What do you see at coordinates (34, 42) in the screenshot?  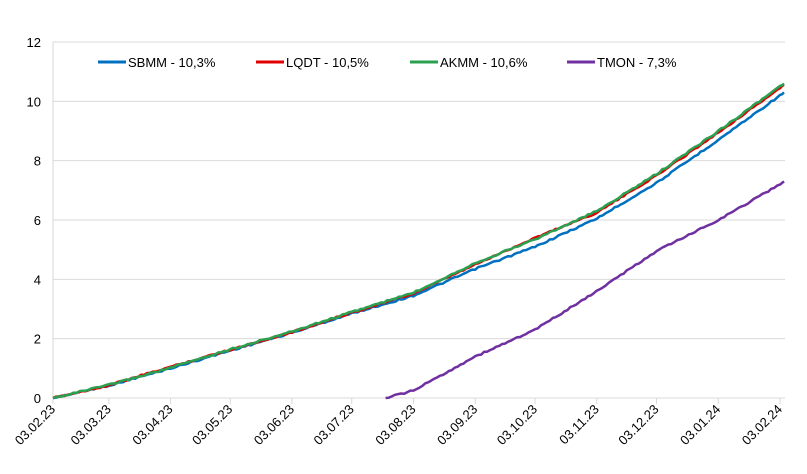 I see `y-tick-label: 12` at bounding box center [34, 42].